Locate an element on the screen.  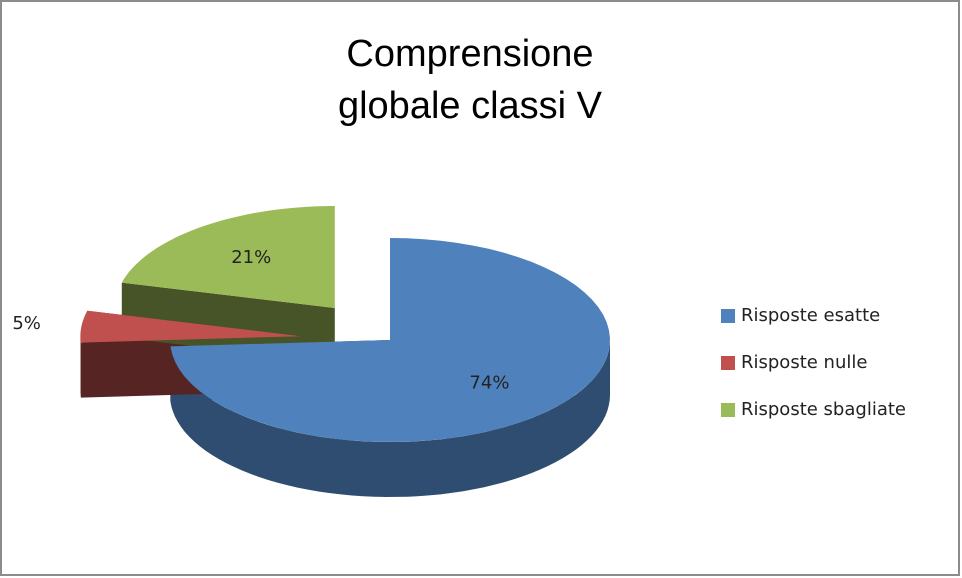
data-label: 5% is located at coordinates (26, 323).